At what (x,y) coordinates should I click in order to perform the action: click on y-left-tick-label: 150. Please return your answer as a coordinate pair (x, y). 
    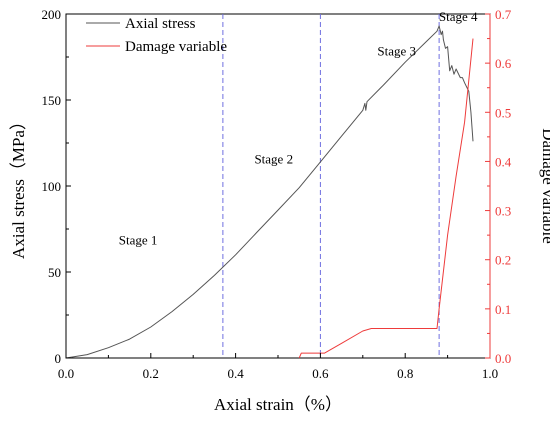
    Looking at the image, I should click on (52, 100).